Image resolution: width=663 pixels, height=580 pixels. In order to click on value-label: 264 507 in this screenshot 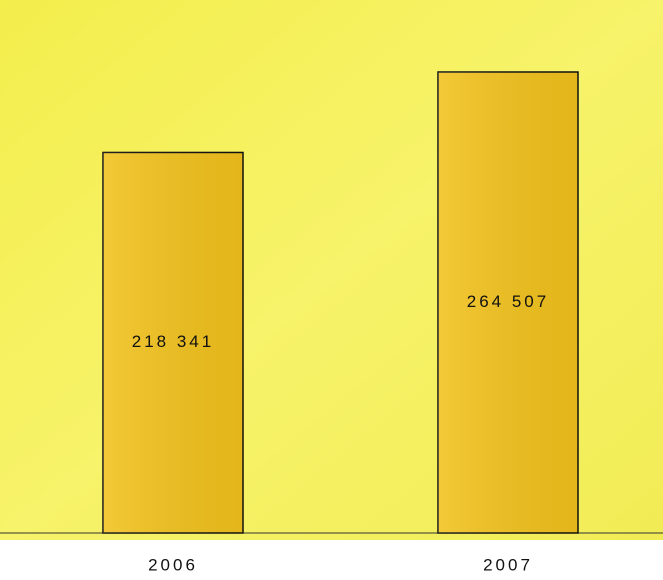, I will do `click(508, 301)`.